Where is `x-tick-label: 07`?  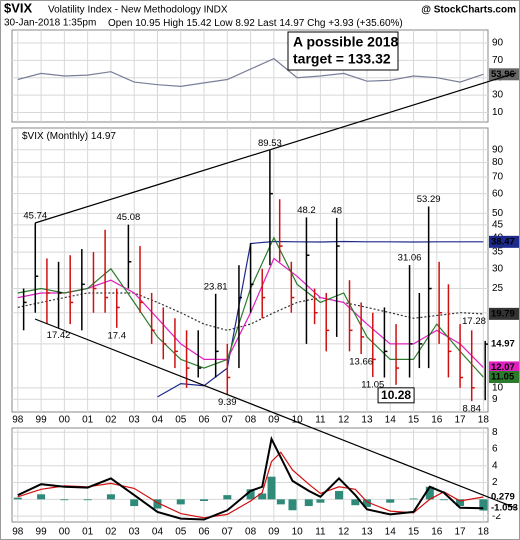 x-tick-label: 07 is located at coordinates (228, 420).